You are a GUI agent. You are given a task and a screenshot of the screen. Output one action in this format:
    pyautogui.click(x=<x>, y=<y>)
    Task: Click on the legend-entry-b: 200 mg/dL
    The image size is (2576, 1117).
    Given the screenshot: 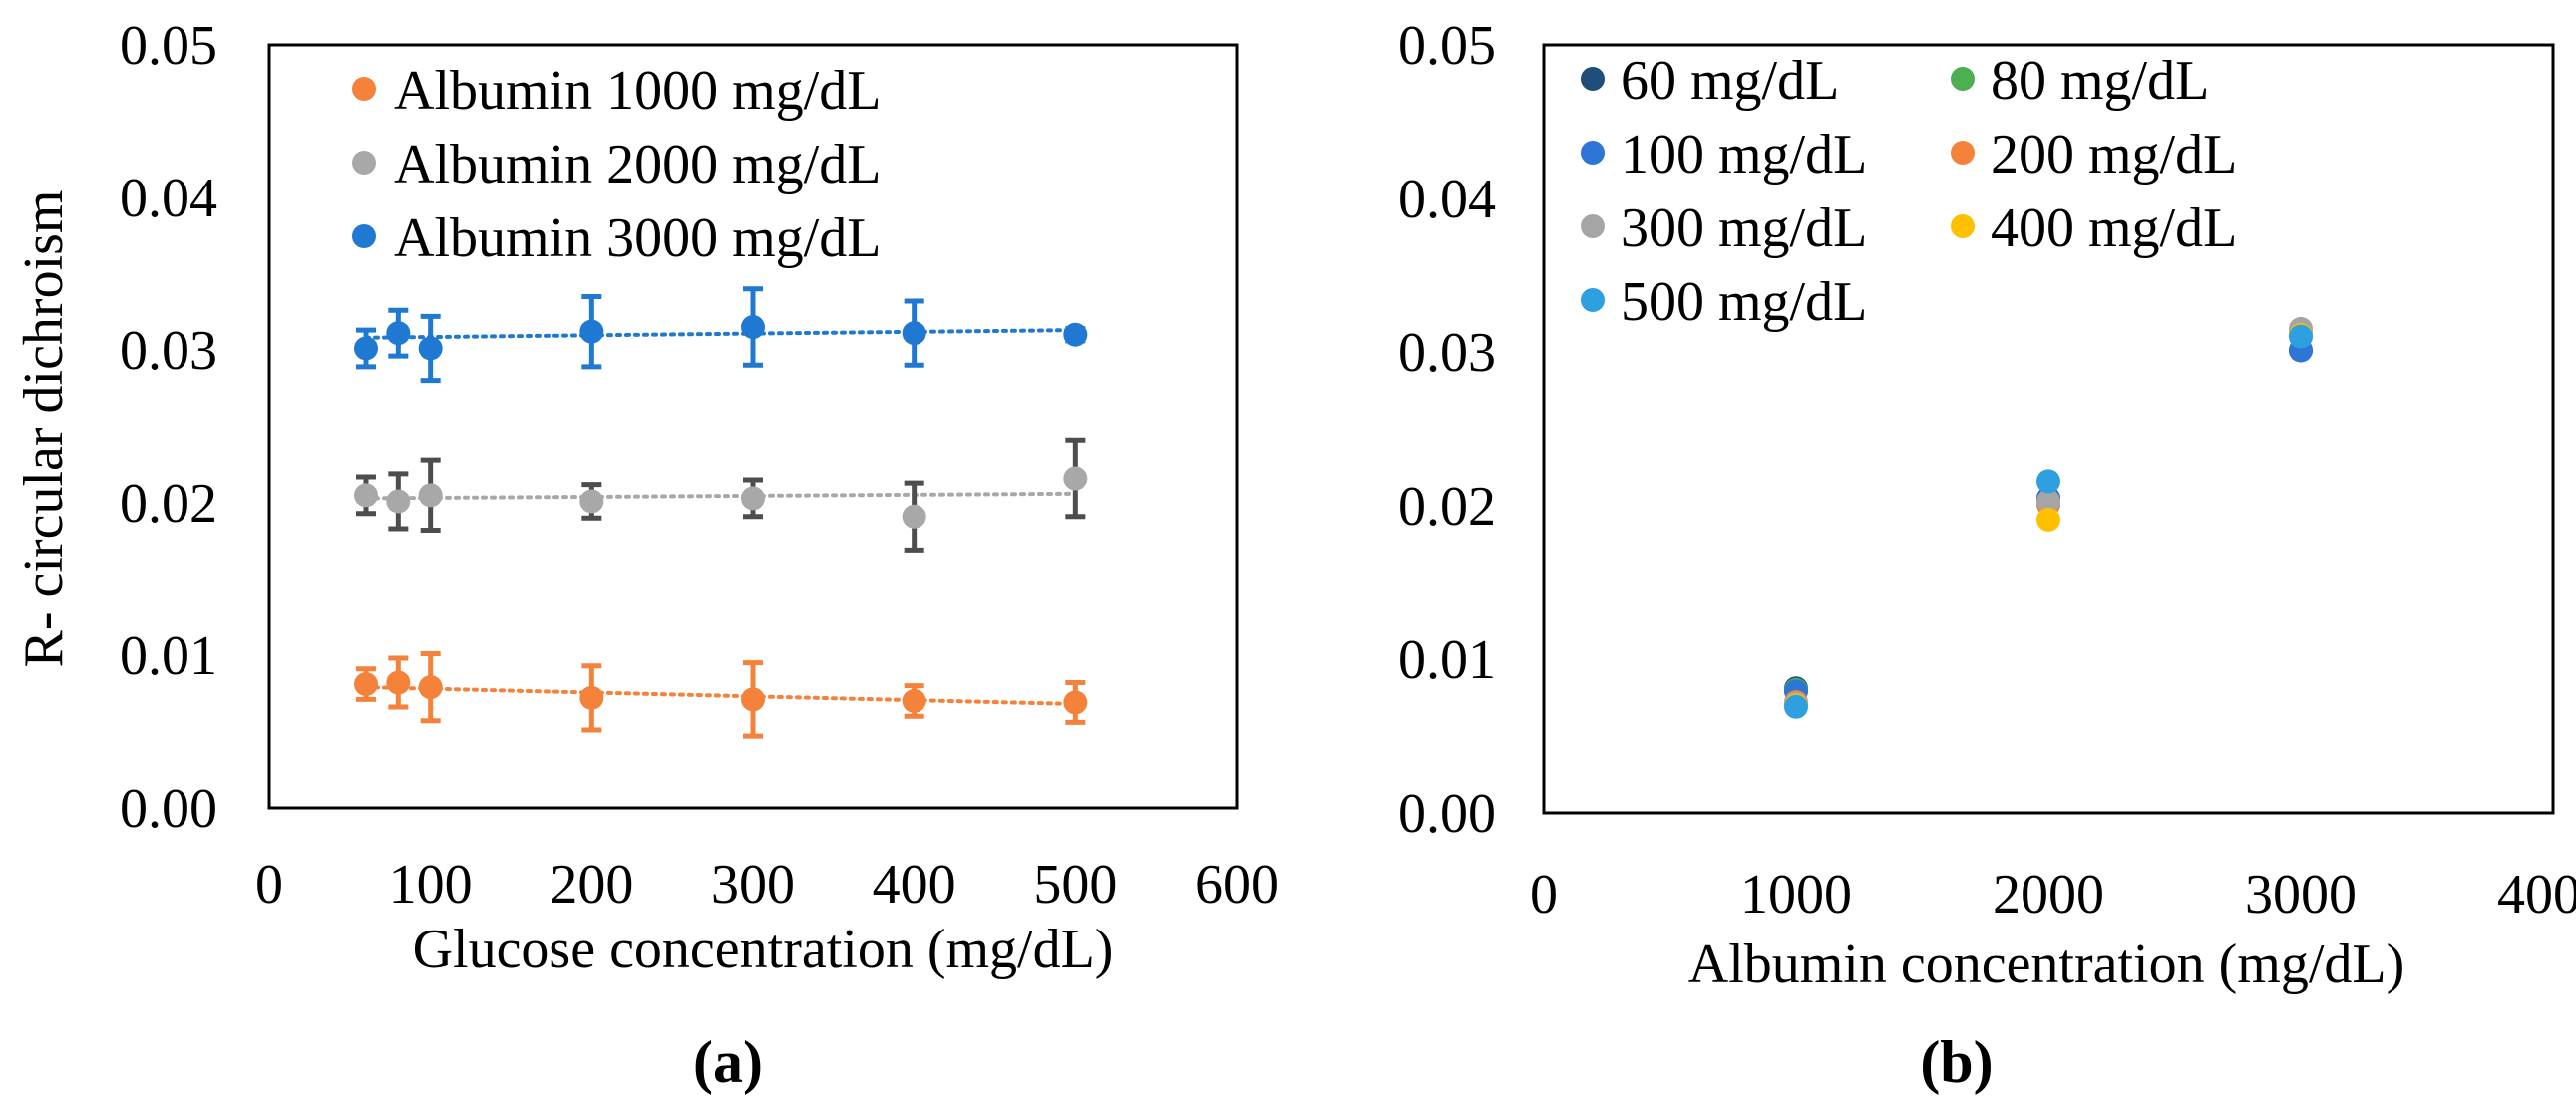 What is the action you would take?
    pyautogui.click(x=2094, y=155)
    